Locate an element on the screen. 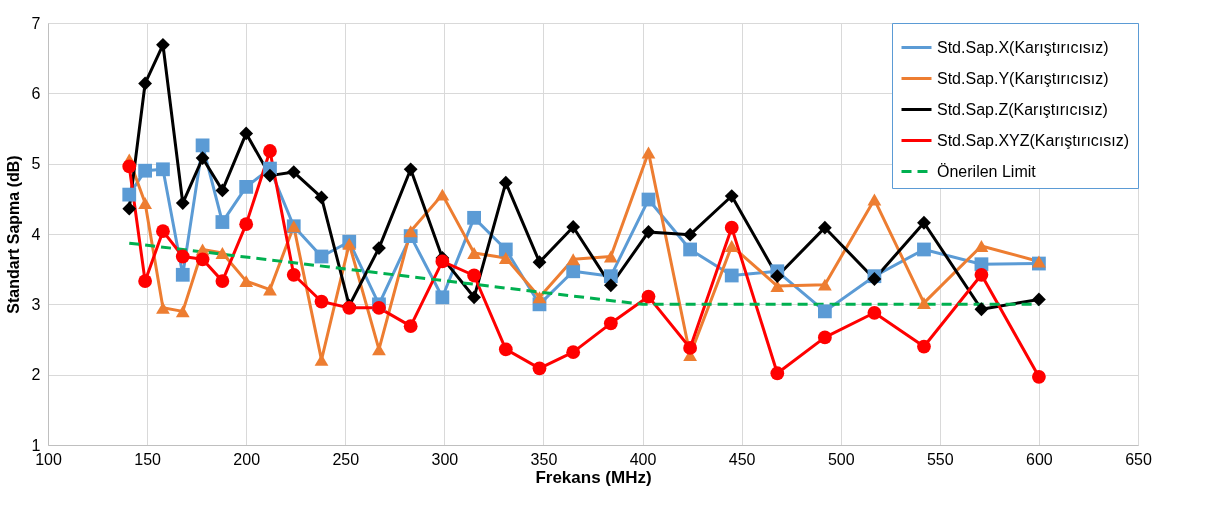  x-tick-label: 500 is located at coordinates (841, 459).